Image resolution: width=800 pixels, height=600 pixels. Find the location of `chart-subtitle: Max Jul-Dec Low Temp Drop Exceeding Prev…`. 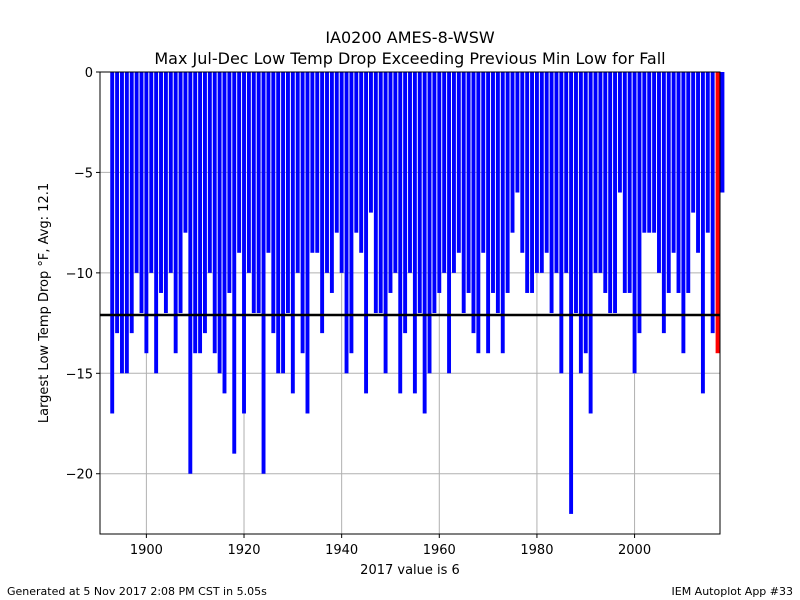

chart-subtitle: Max Jul-Dec Low Temp Drop Exceeding Prev… is located at coordinates (409, 58).